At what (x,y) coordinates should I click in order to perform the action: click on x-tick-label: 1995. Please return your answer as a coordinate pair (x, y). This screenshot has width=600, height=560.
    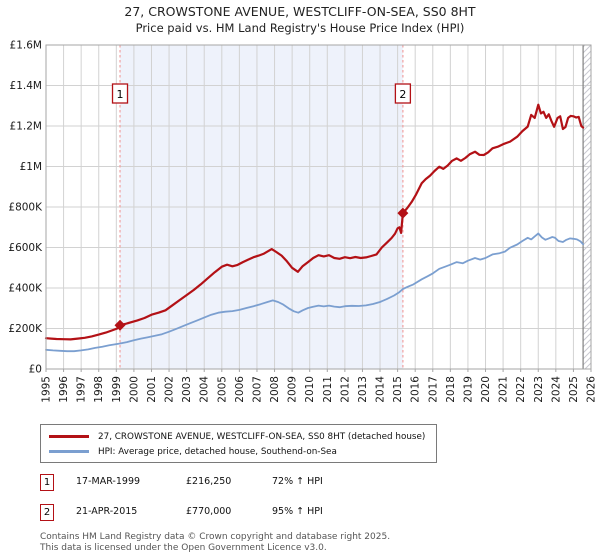
    Looking at the image, I should click on (47, 389).